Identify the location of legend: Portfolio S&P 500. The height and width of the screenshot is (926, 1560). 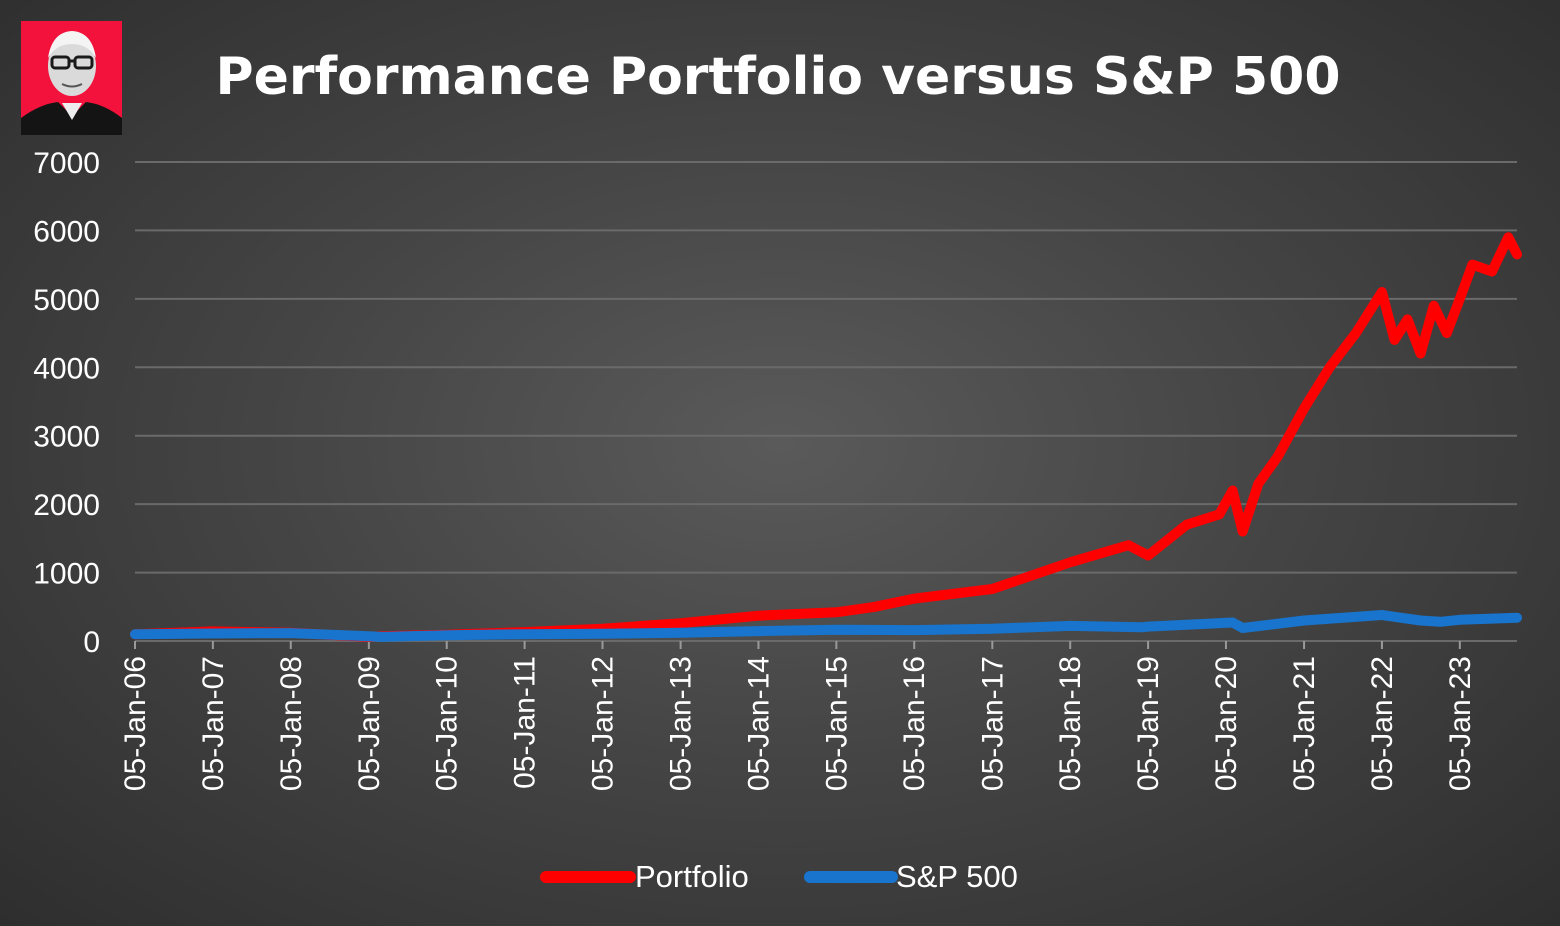
(779, 876).